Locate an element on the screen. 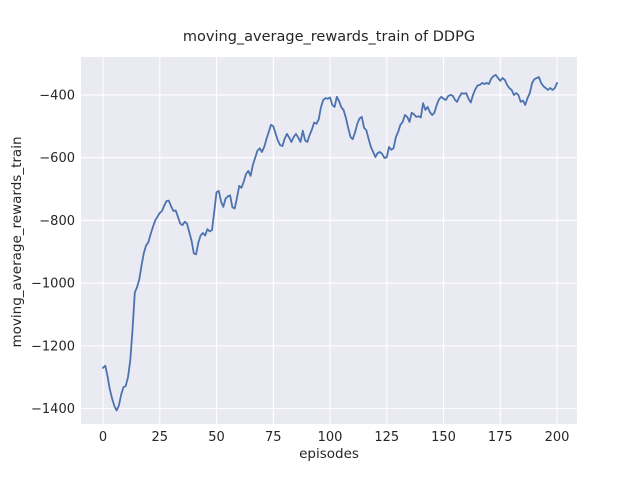 This screenshot has height=480, width=640. x-tick-label: 50 is located at coordinates (216, 437).